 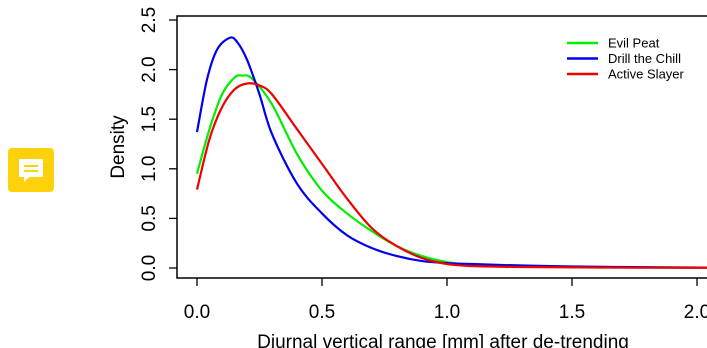 I want to click on comment-icon, so click(x=31, y=170).